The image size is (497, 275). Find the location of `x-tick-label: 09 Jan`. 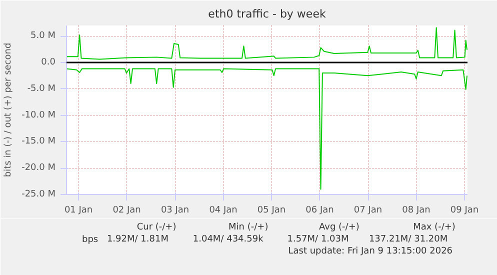

x-tick-label: 09 Jan is located at coordinates (464, 211).